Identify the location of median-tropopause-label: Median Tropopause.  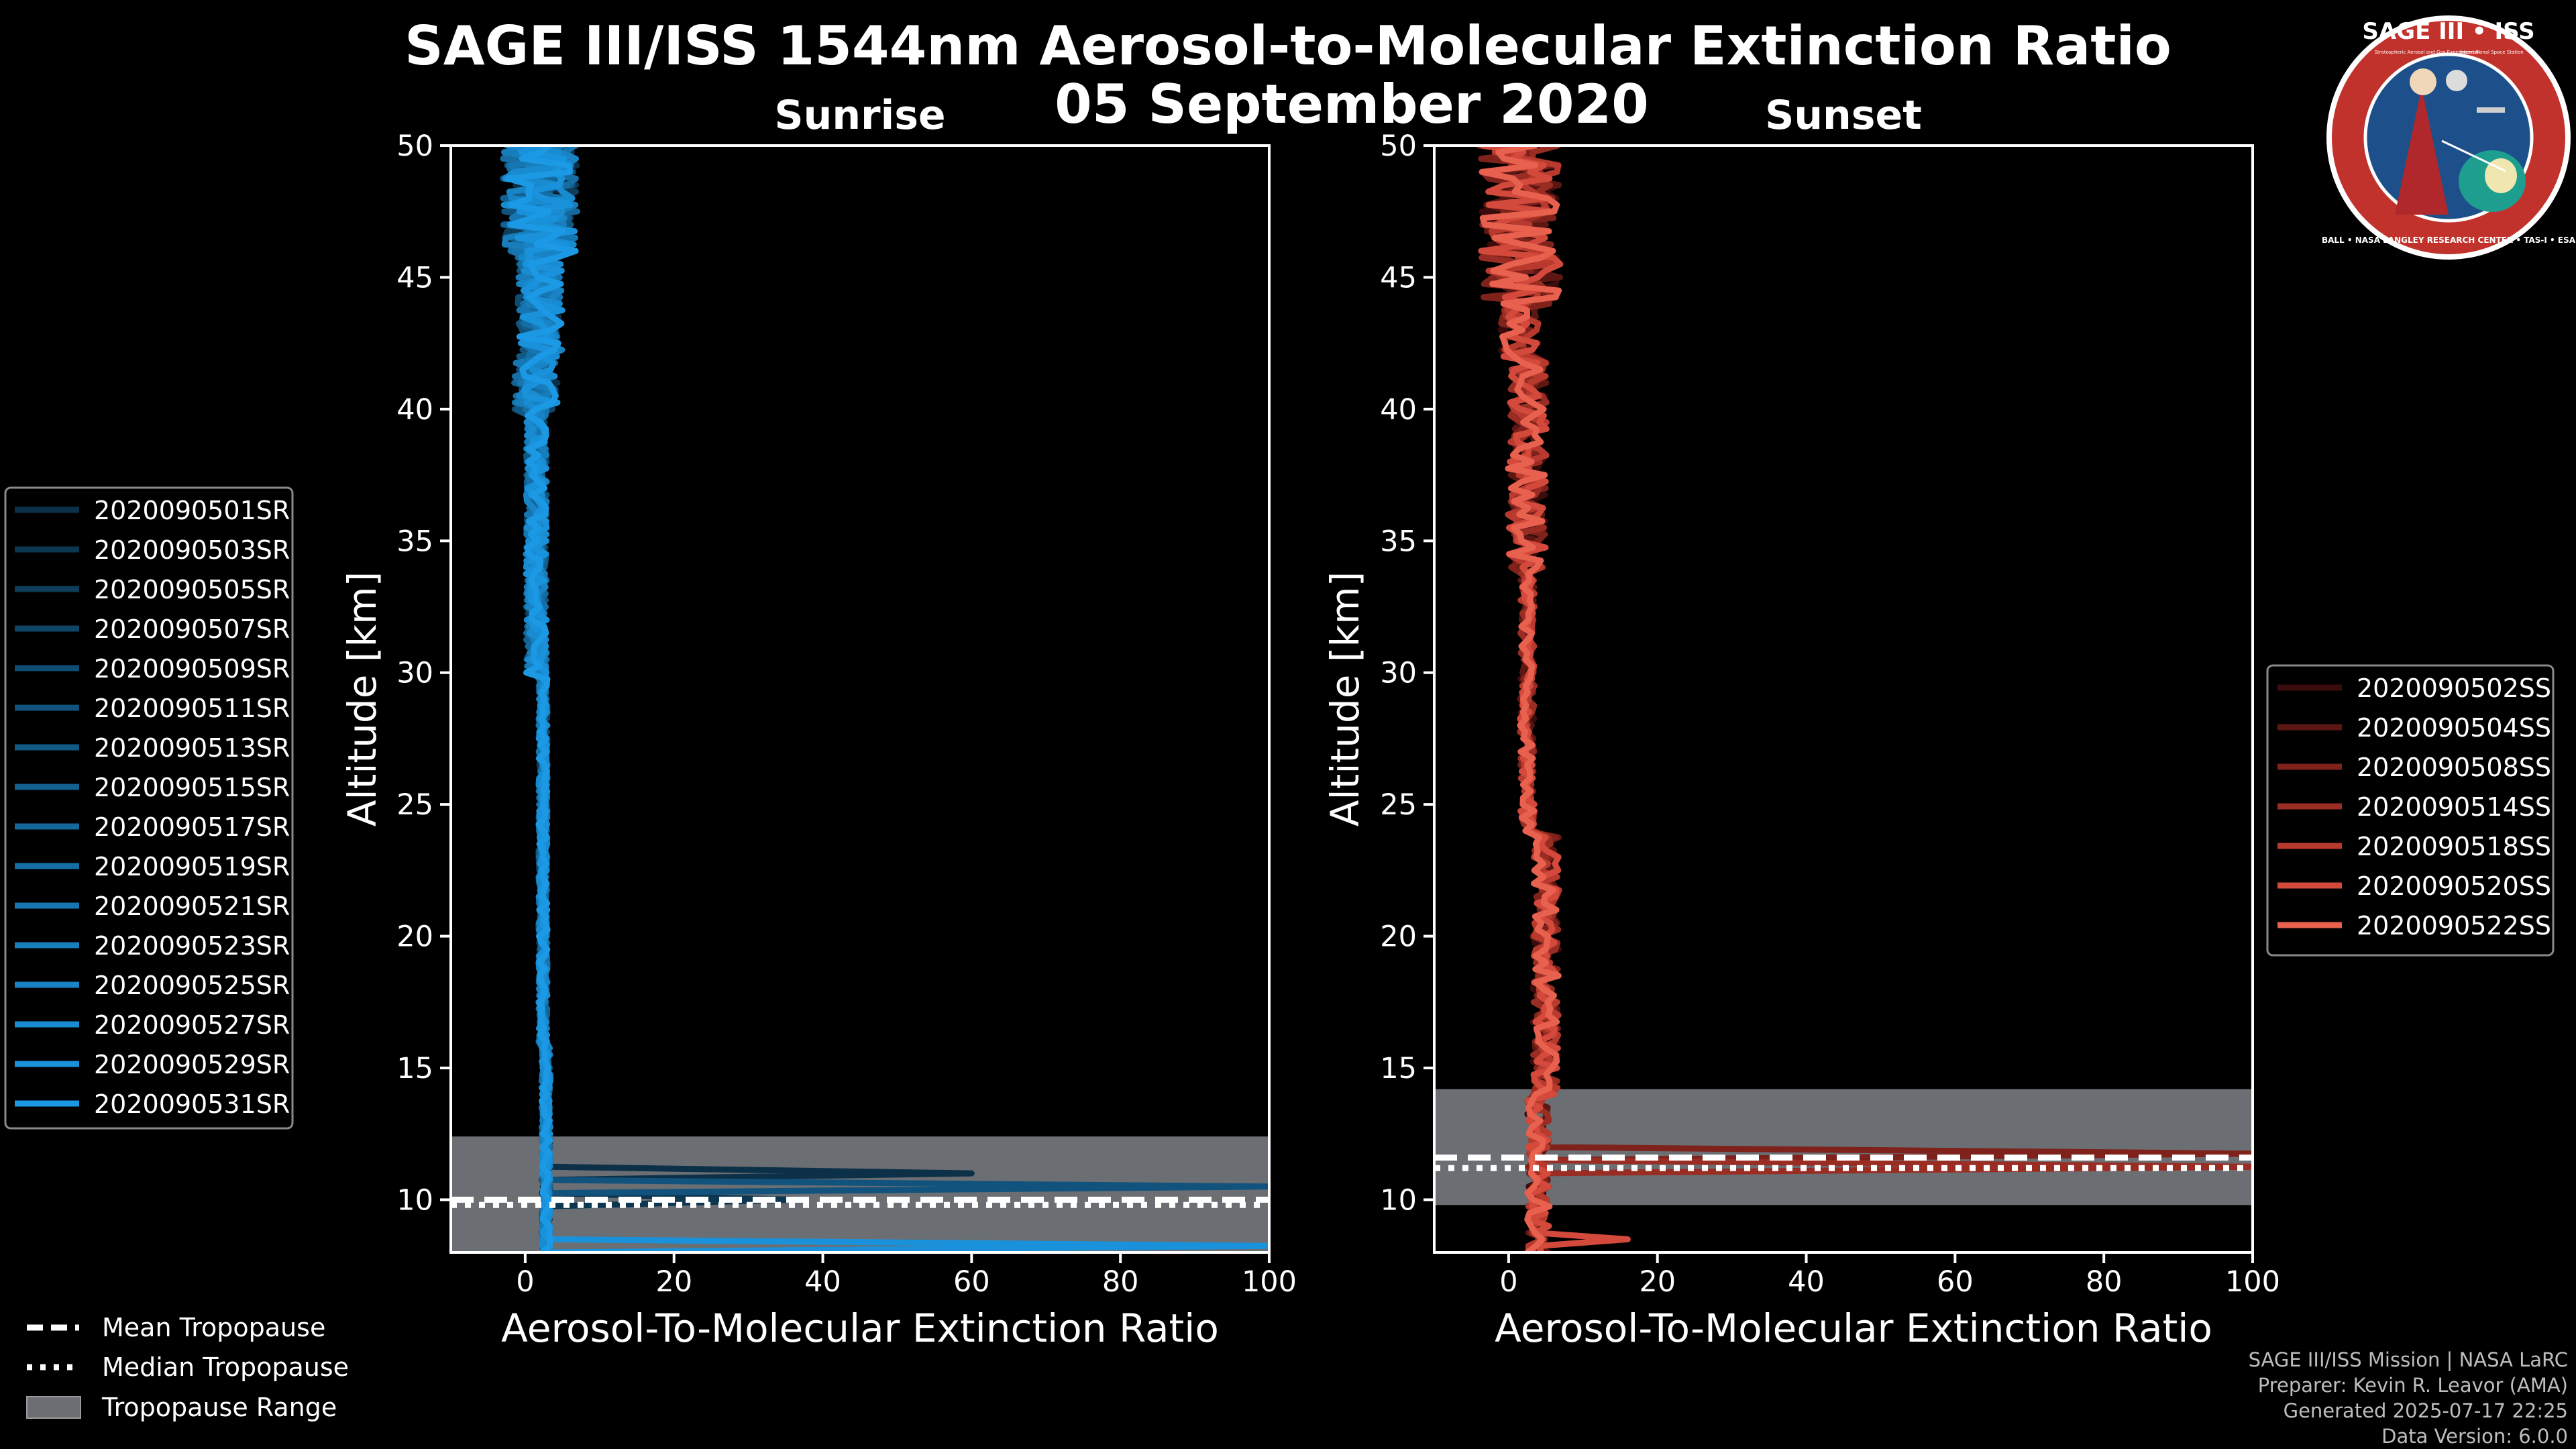
(225, 1367).